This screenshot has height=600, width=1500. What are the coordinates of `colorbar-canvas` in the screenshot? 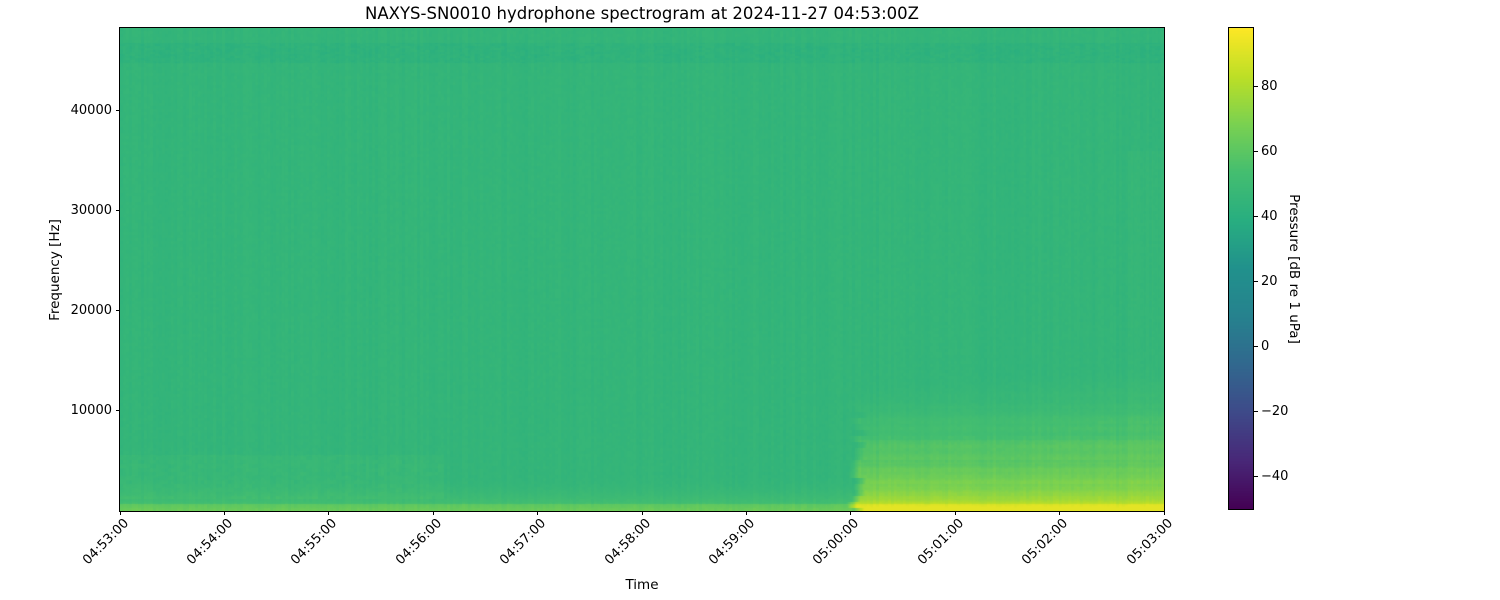 It's located at (1241, 268).